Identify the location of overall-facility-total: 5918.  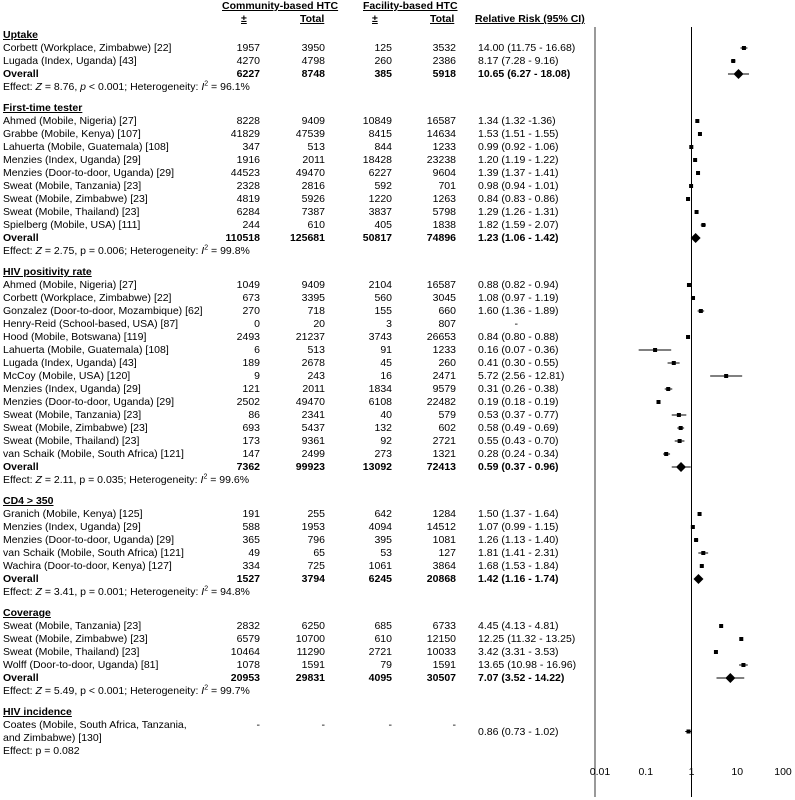
(444, 74).